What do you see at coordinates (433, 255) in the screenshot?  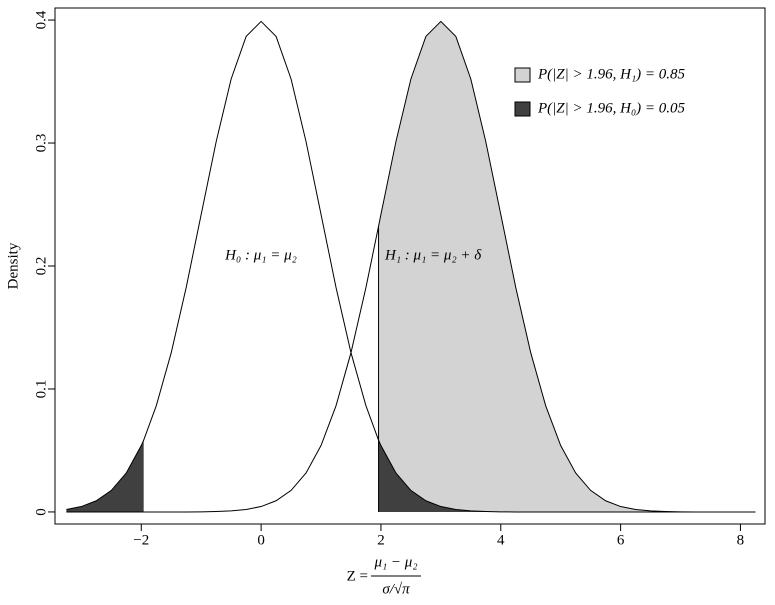 I see `annotation: H₁ : μ₁ = μ₂ + δ` at bounding box center [433, 255].